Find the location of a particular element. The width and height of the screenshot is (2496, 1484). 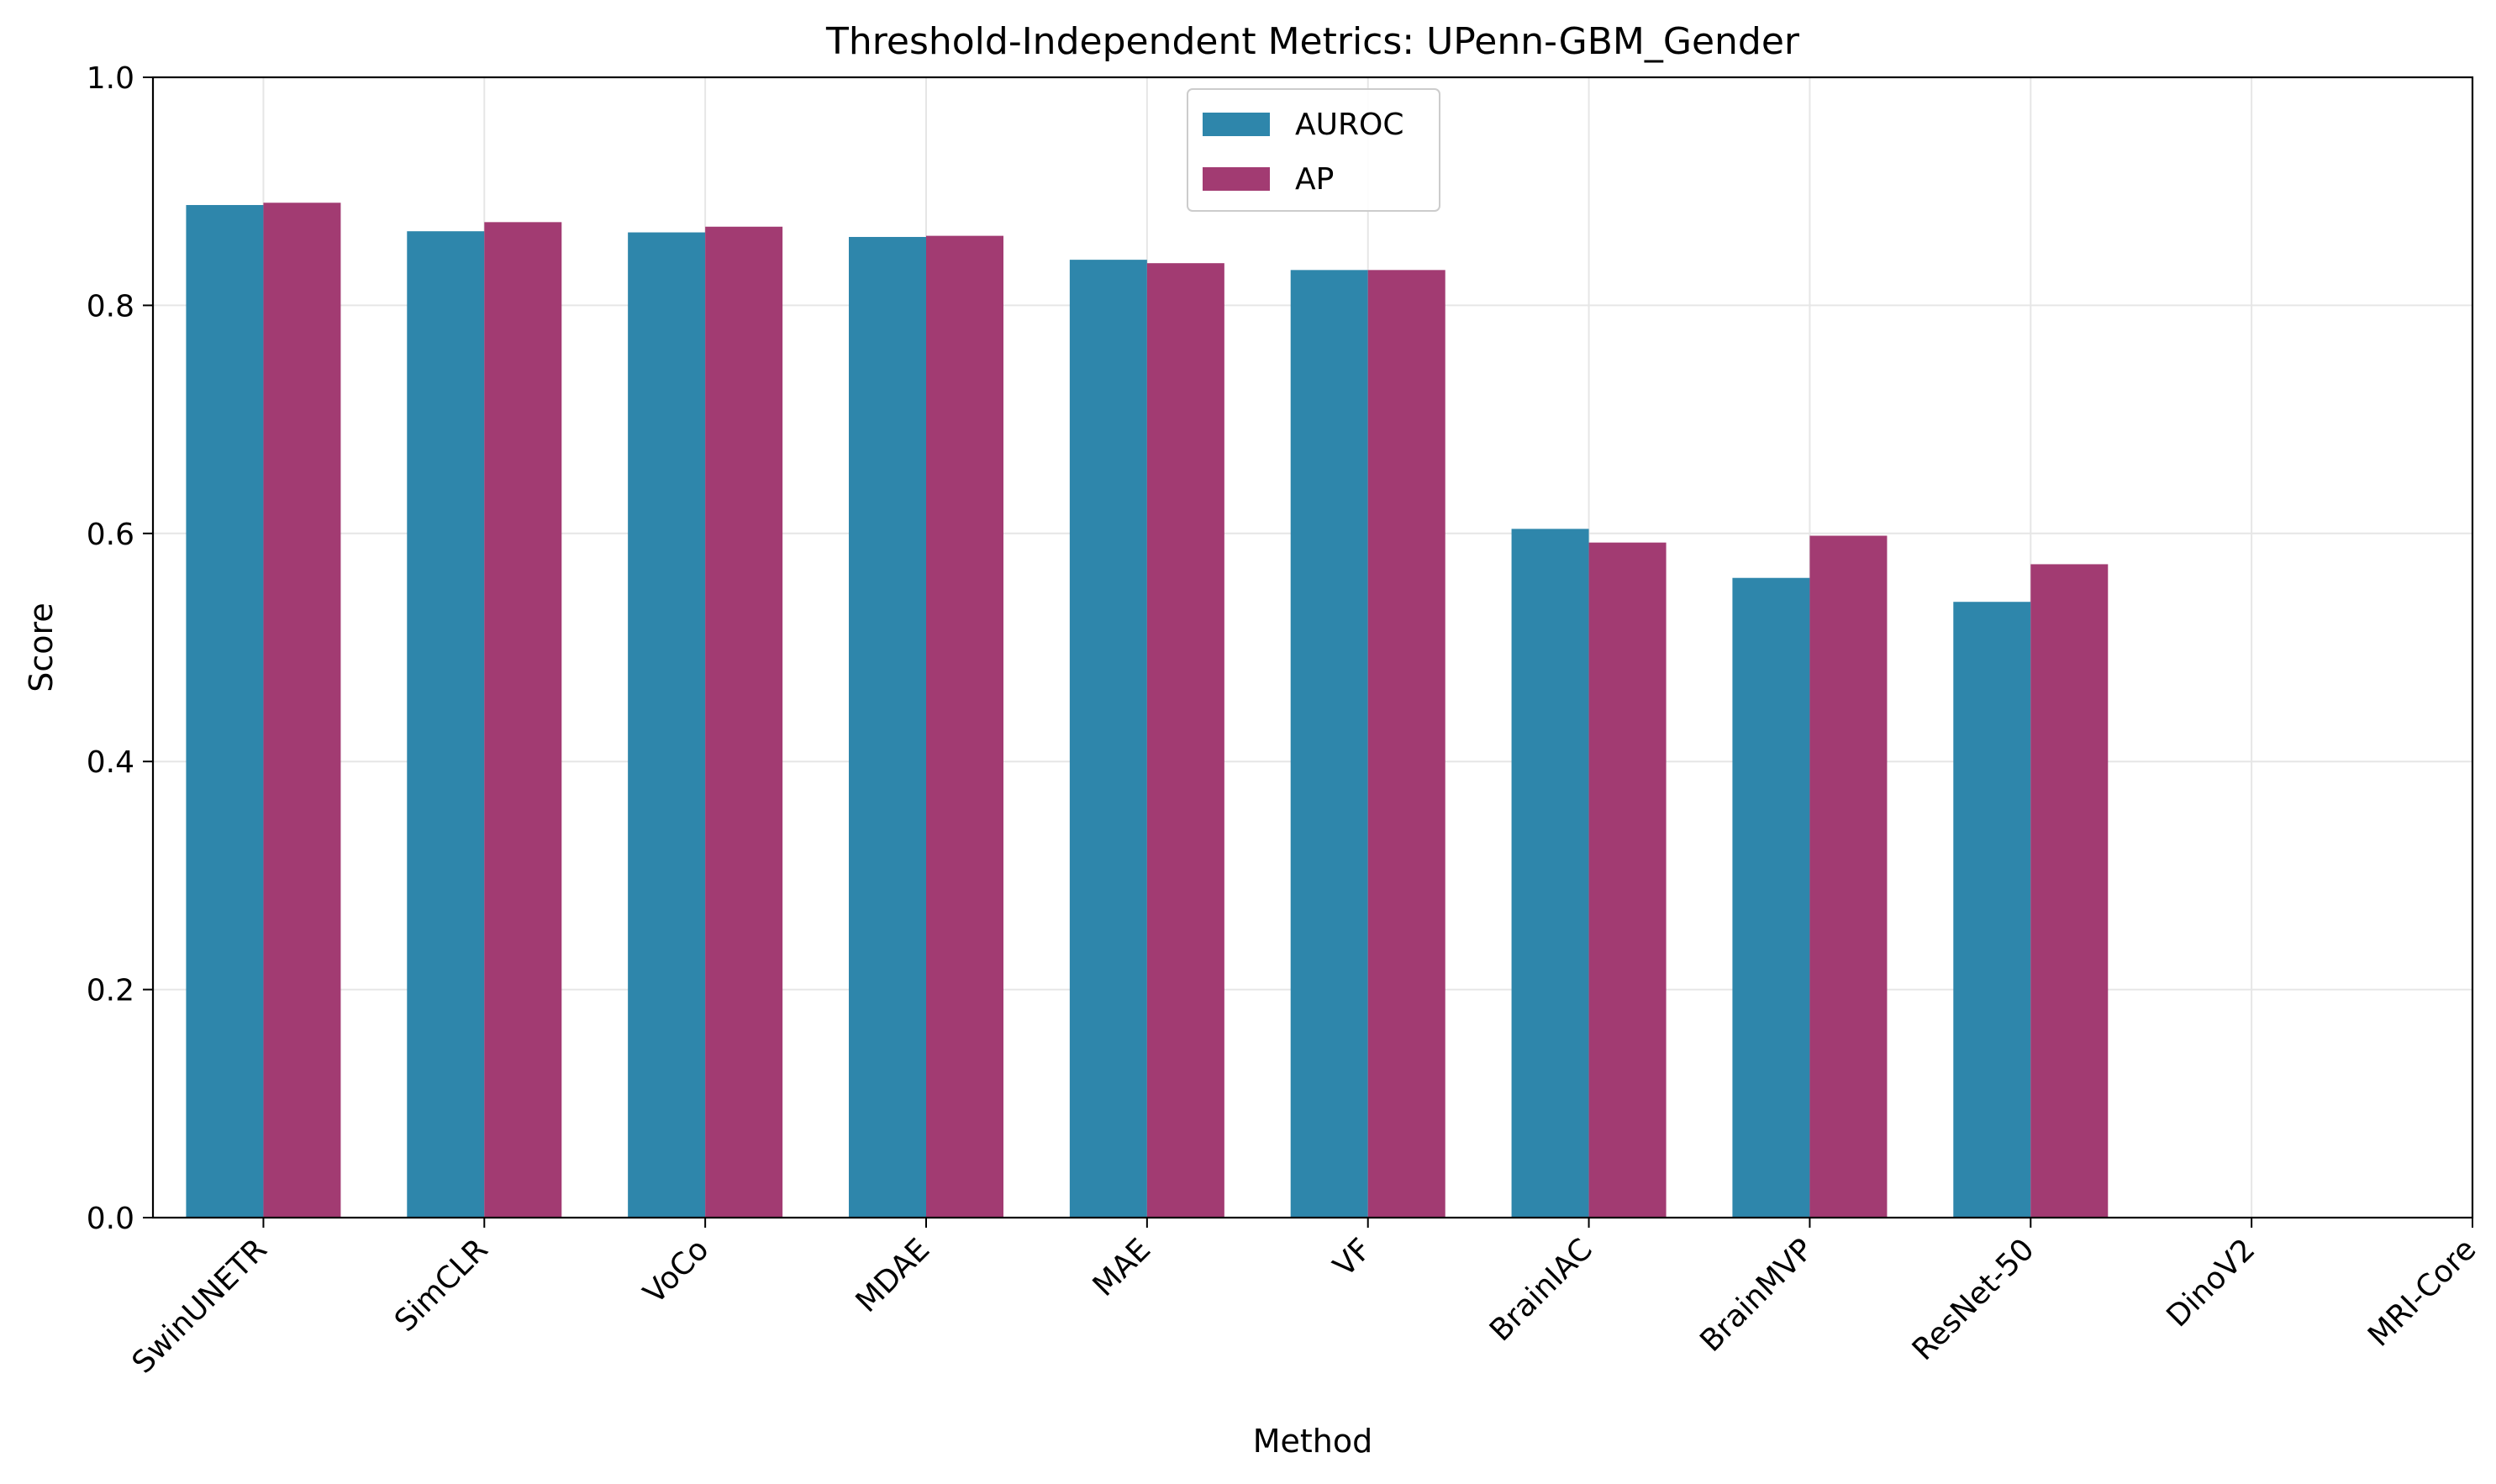

y-tick-label: 1.0 is located at coordinates (110, 79).